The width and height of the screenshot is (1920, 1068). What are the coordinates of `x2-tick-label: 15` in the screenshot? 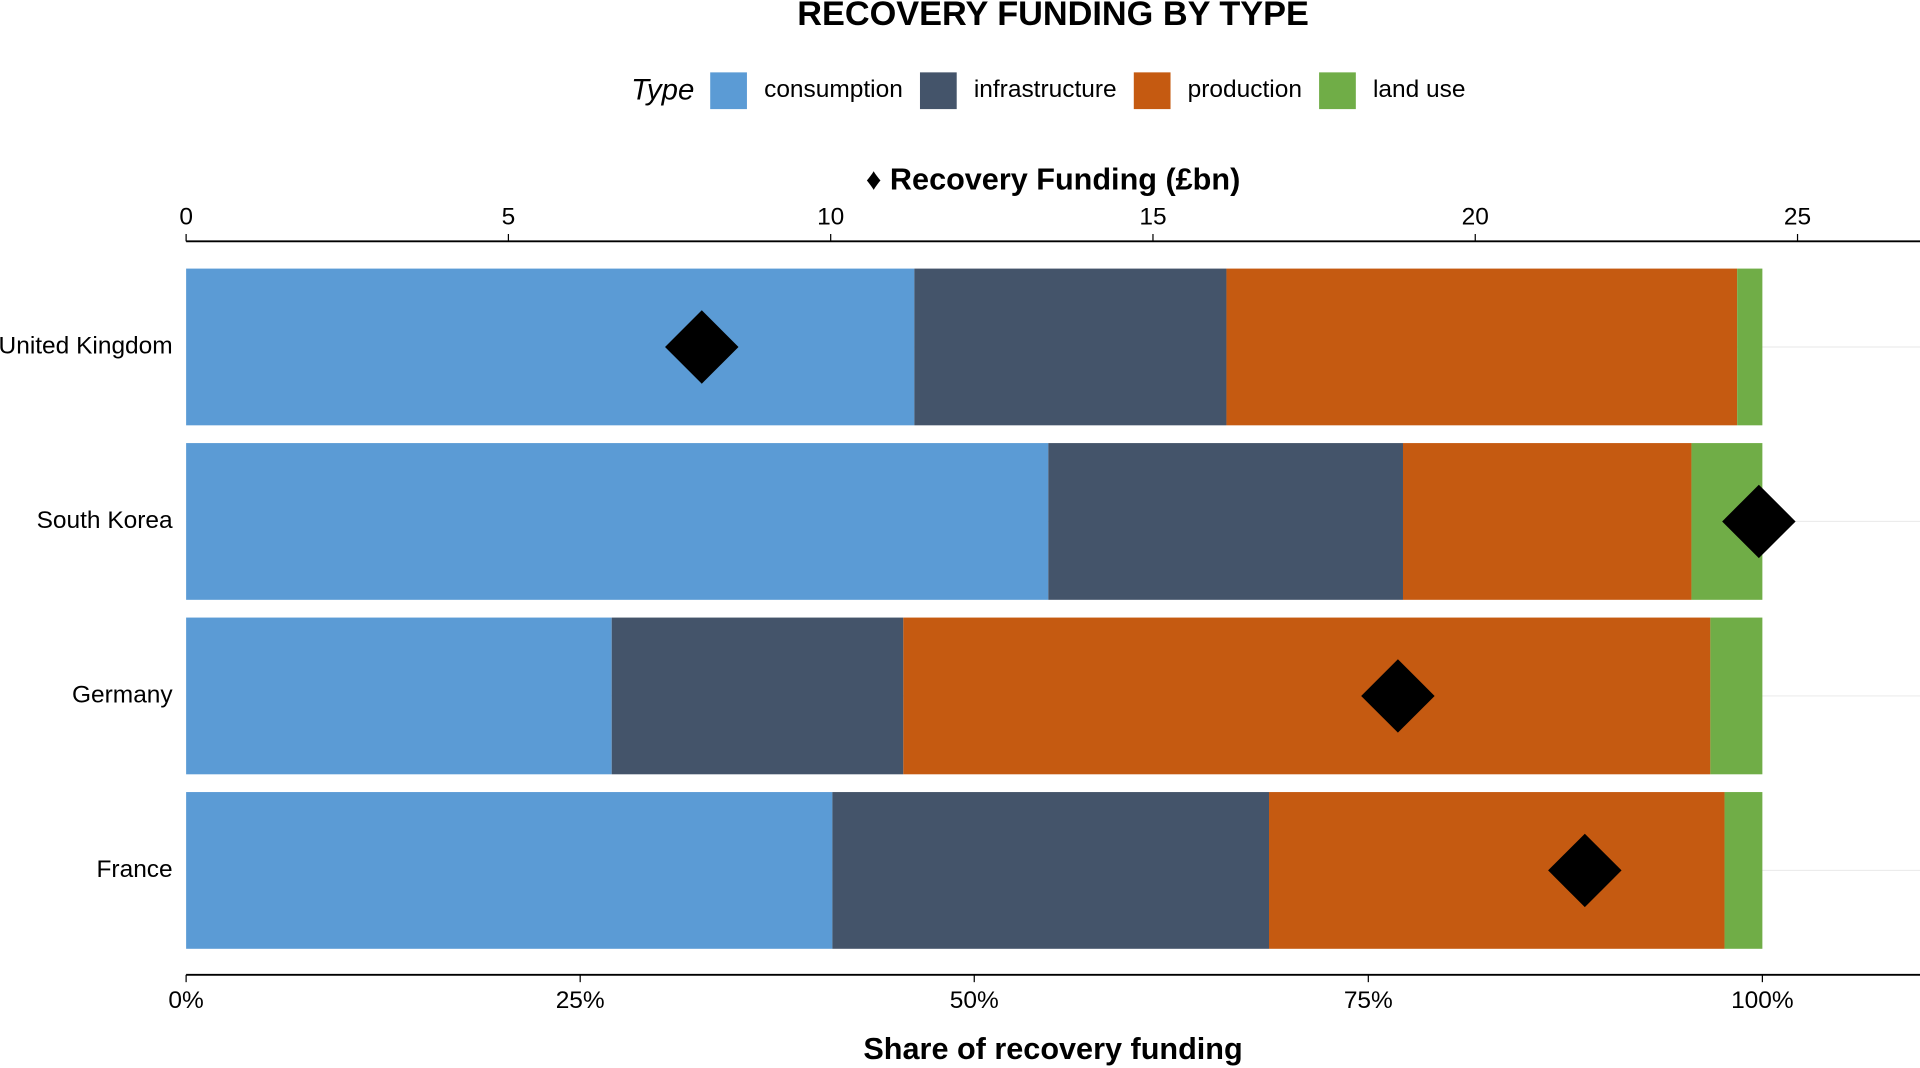 It's located at (1152, 217).